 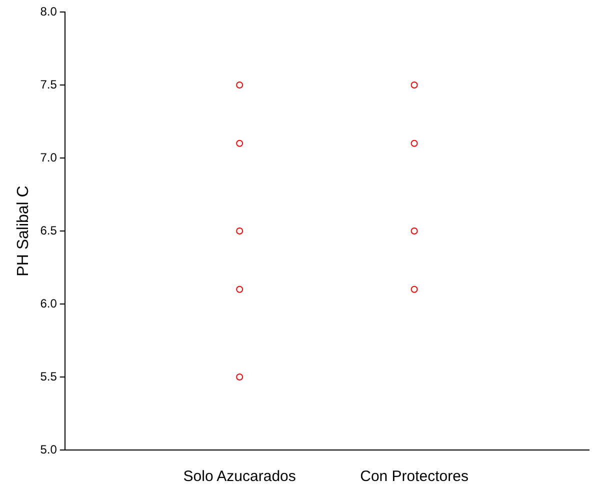 I want to click on x-tick-label: Con Protectores, so click(x=414, y=477).